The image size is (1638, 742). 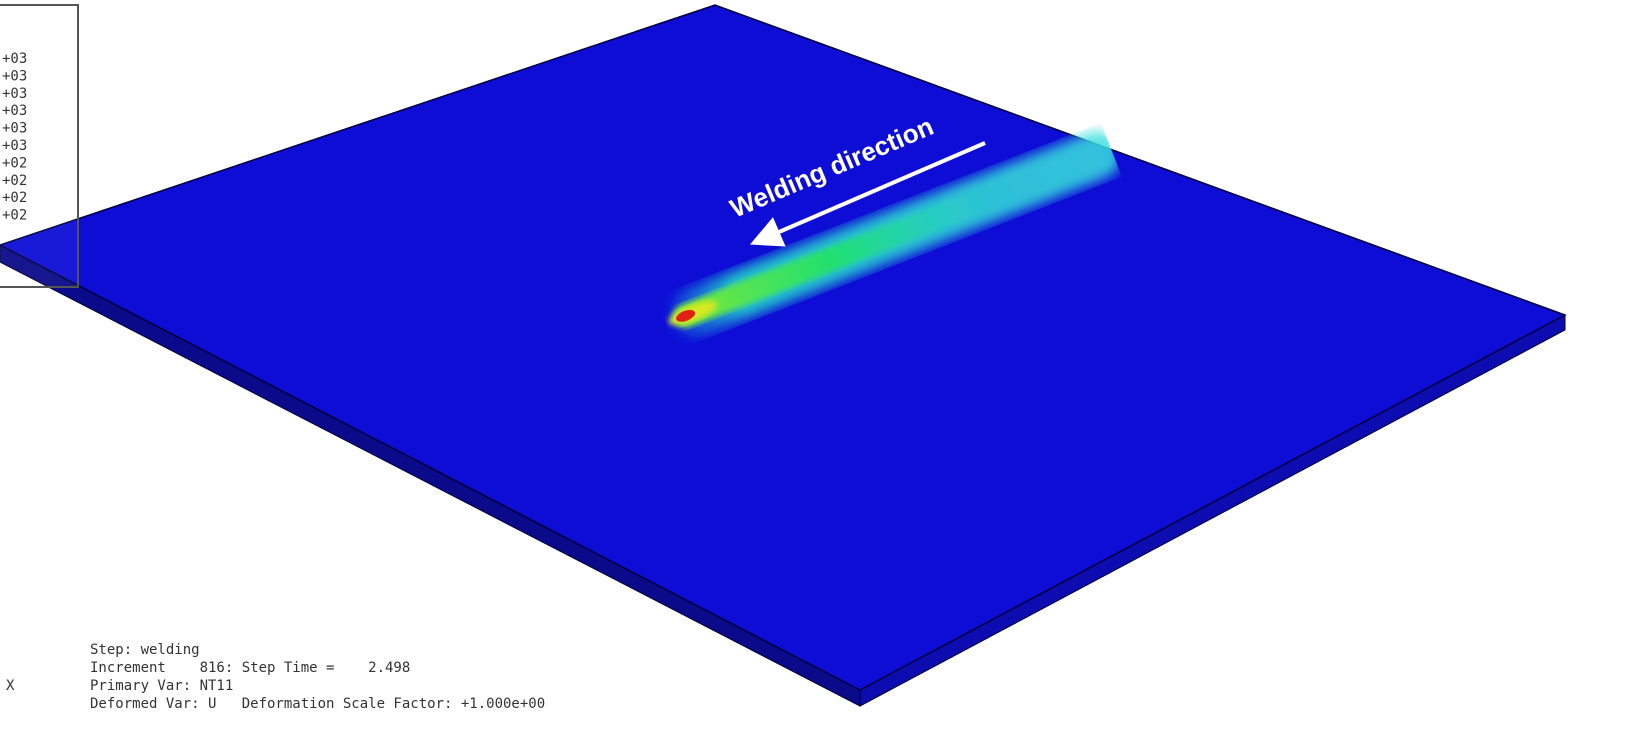 What do you see at coordinates (867, 194) in the screenshot?
I see `direction-arrow` at bounding box center [867, 194].